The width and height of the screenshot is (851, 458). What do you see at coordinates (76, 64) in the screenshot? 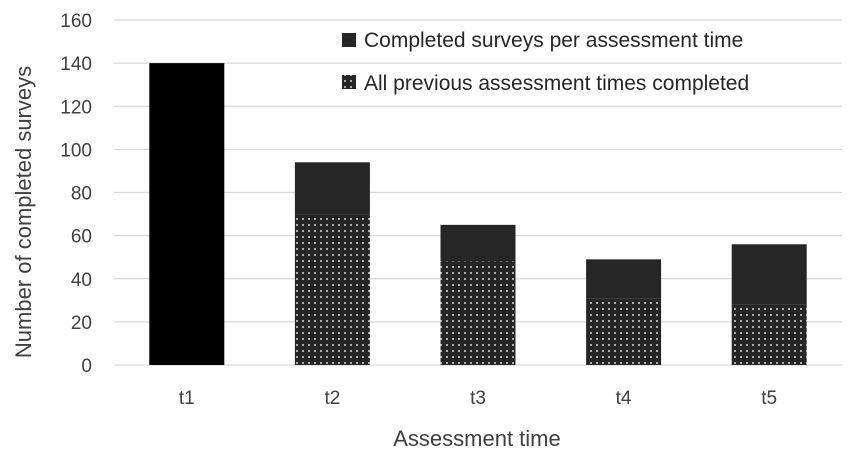
I see `y-tick-label-140: 140` at bounding box center [76, 64].